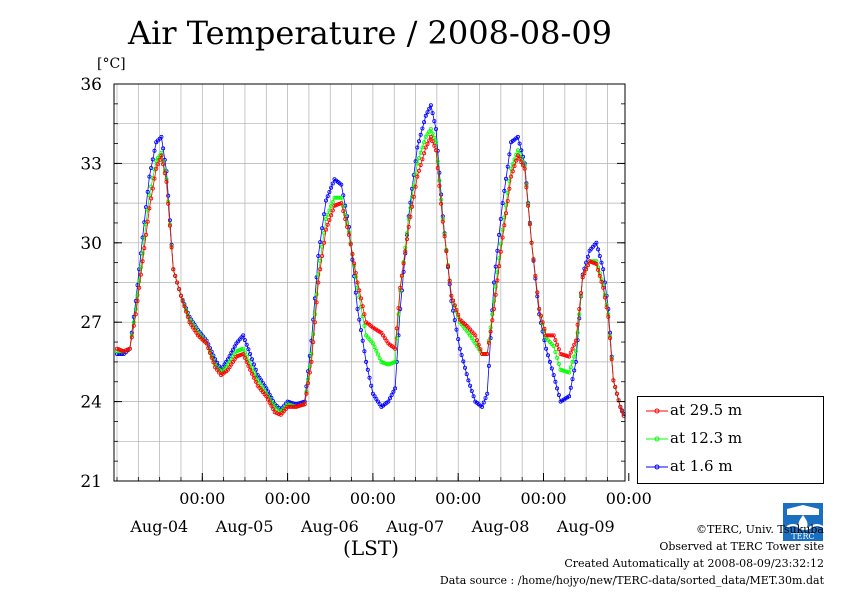 The width and height of the screenshot is (842, 595). What do you see at coordinates (759, 529) in the screenshot?
I see `footer-credit: ©TERC, Univ. Tsukuba` at bounding box center [759, 529].